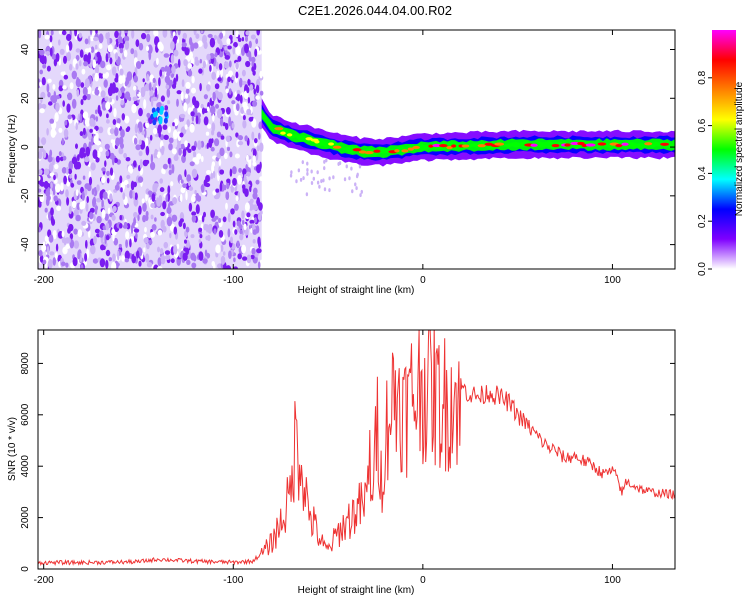  What do you see at coordinates (25, 569) in the screenshot?
I see `snr-y-tick-label: 0` at bounding box center [25, 569].